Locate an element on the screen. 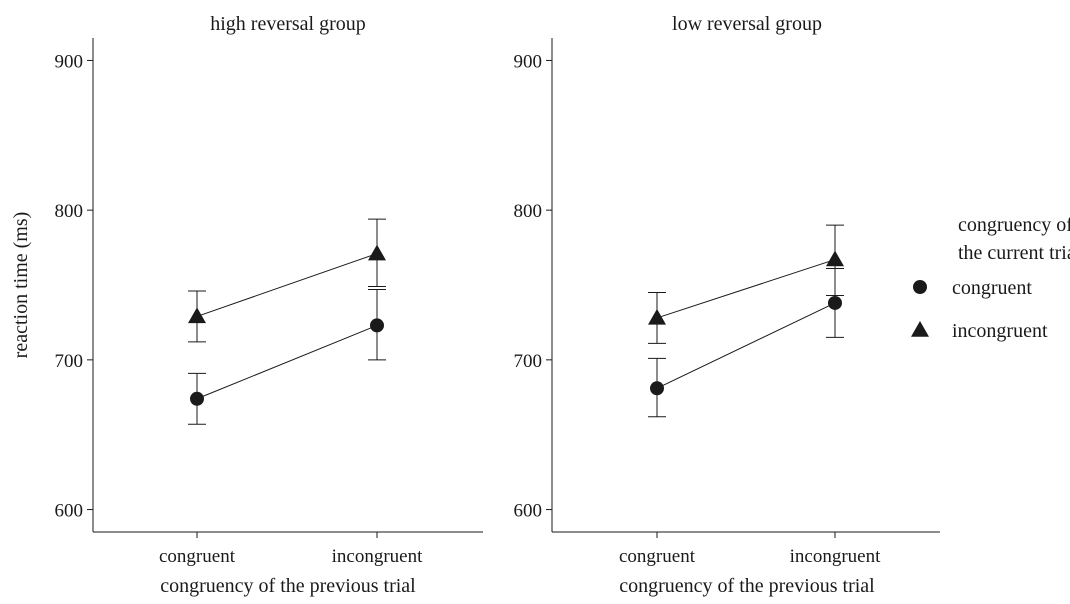  panel-title: low reversal group is located at coordinates (747, 24).